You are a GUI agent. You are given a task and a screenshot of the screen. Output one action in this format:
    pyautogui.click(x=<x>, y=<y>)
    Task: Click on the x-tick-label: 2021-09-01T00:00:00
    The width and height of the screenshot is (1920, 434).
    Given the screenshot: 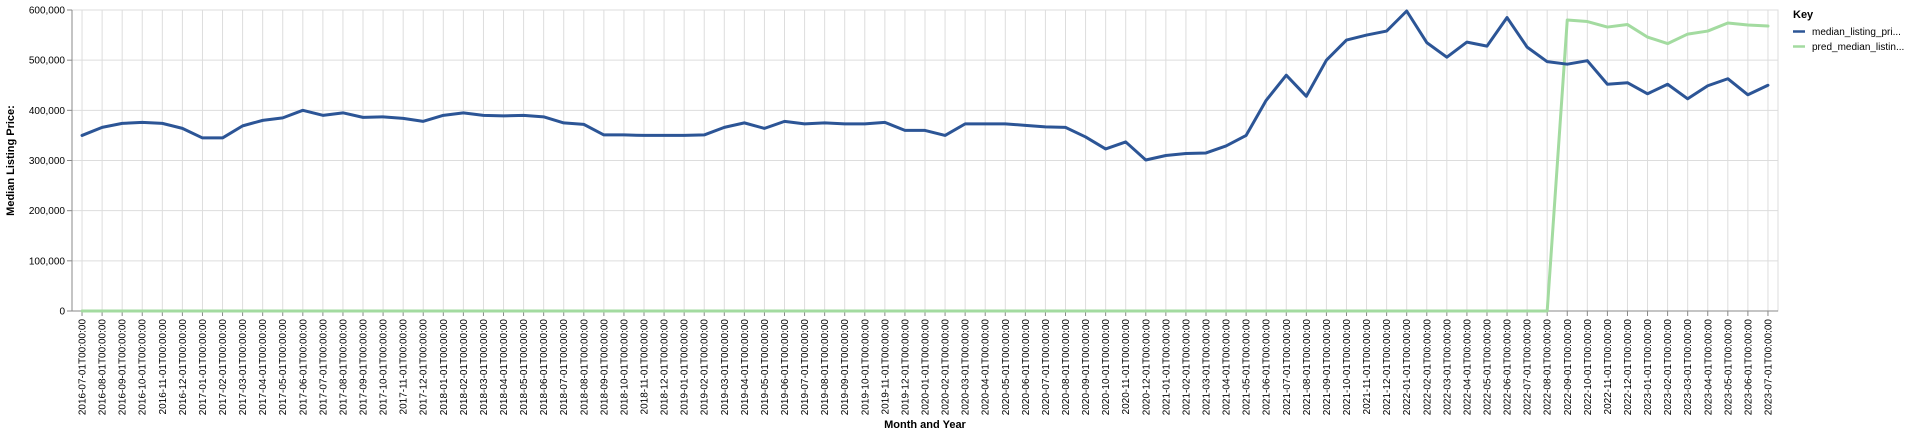 What is the action you would take?
    pyautogui.click(x=1327, y=367)
    